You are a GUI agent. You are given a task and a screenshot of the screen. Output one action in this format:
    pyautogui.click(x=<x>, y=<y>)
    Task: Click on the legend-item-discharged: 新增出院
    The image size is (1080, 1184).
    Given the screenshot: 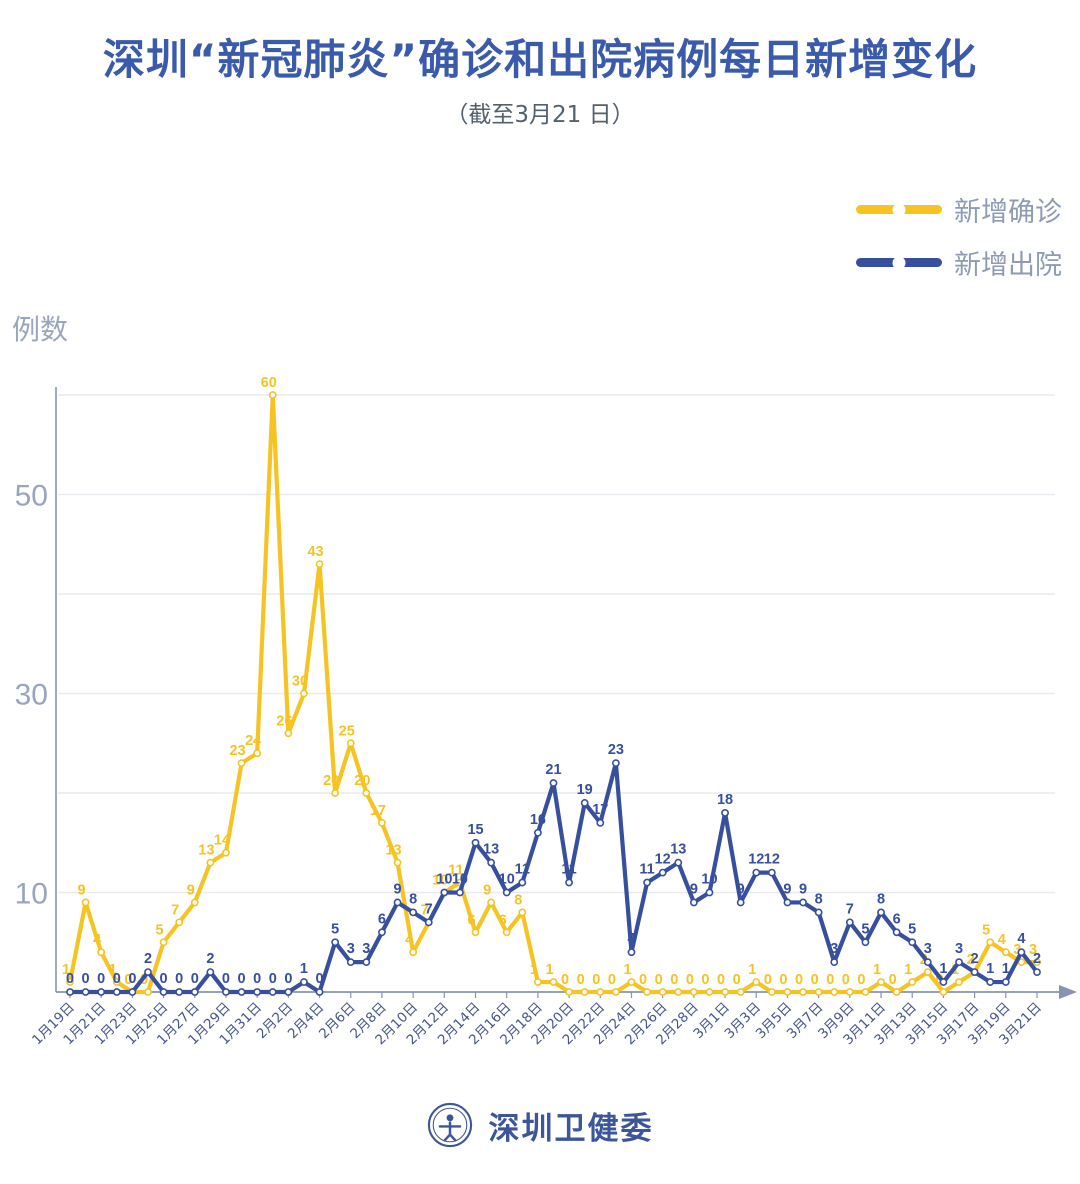 What is the action you would take?
    pyautogui.click(x=959, y=262)
    